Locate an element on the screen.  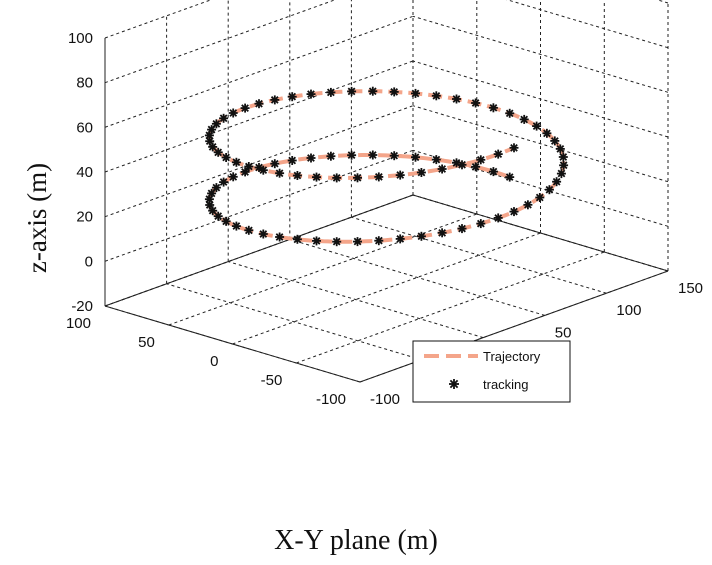
z-tick-label: 20 is located at coordinates (84, 217).